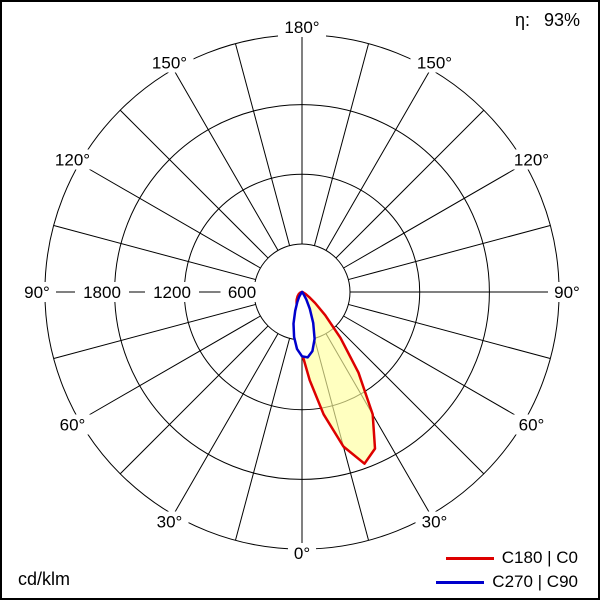 The width and height of the screenshot is (600, 600). What do you see at coordinates (522, 20) in the screenshot?
I see `efficiency-label: η:` at bounding box center [522, 20].